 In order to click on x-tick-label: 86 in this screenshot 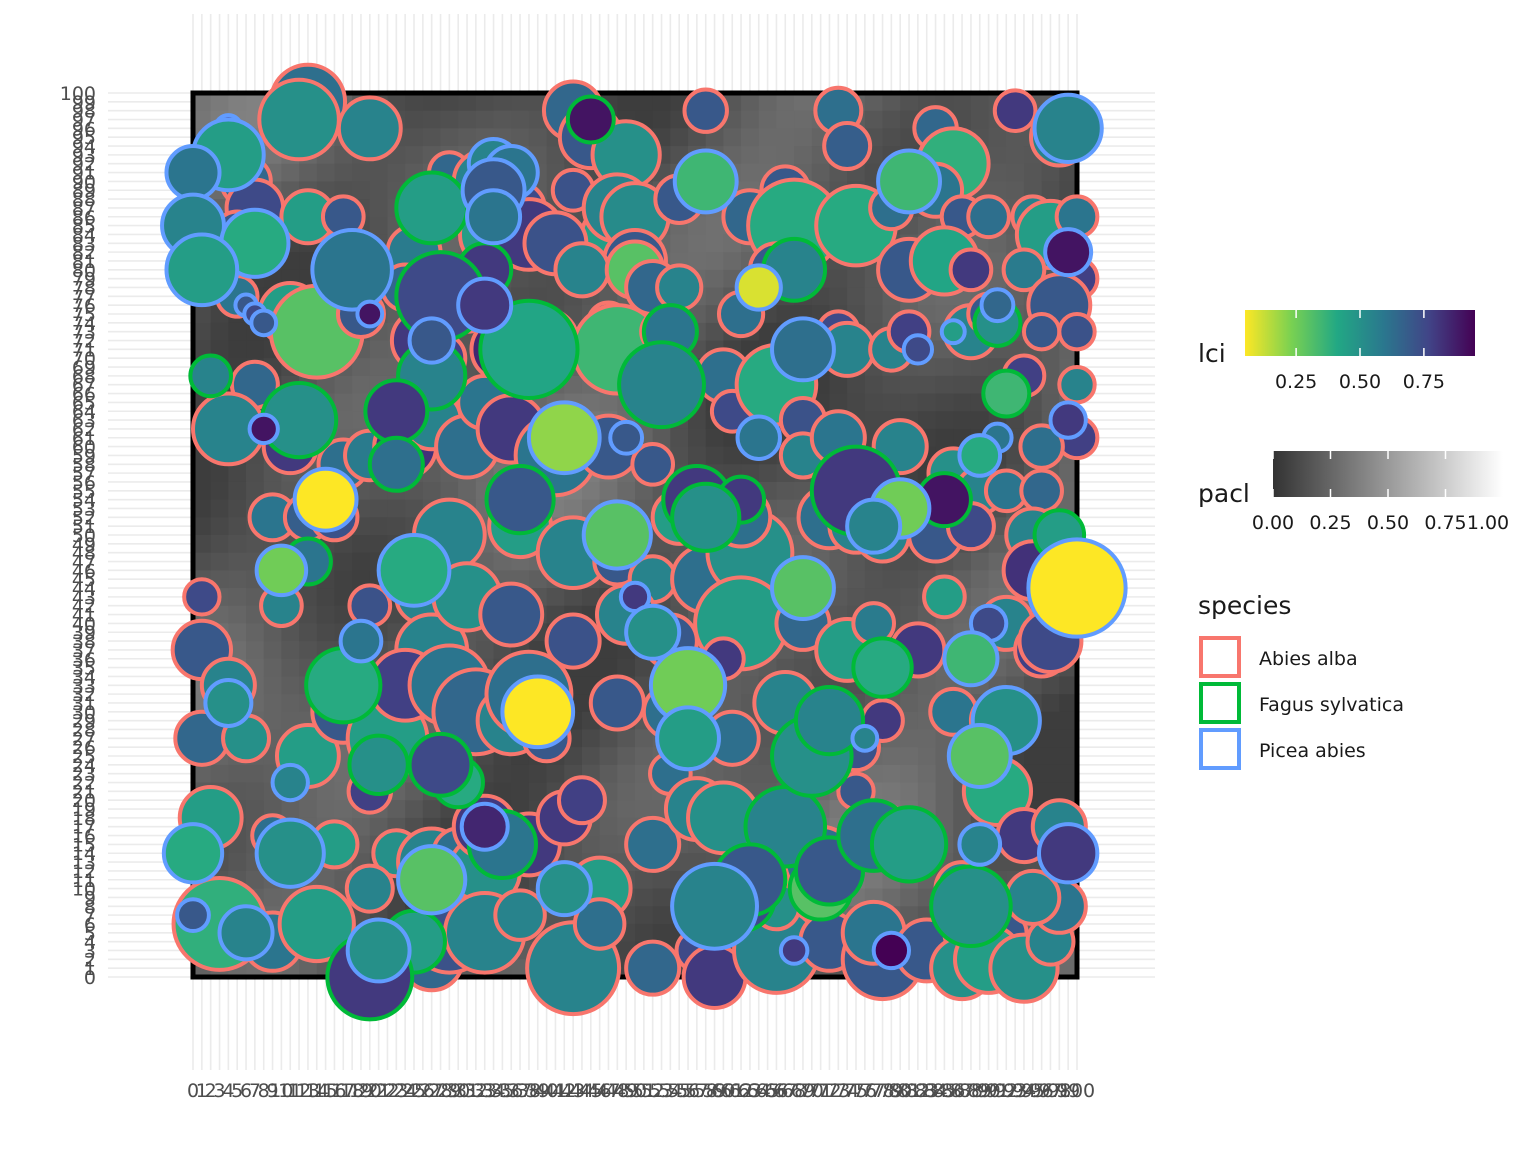, I will do `click(953, 1091)`.